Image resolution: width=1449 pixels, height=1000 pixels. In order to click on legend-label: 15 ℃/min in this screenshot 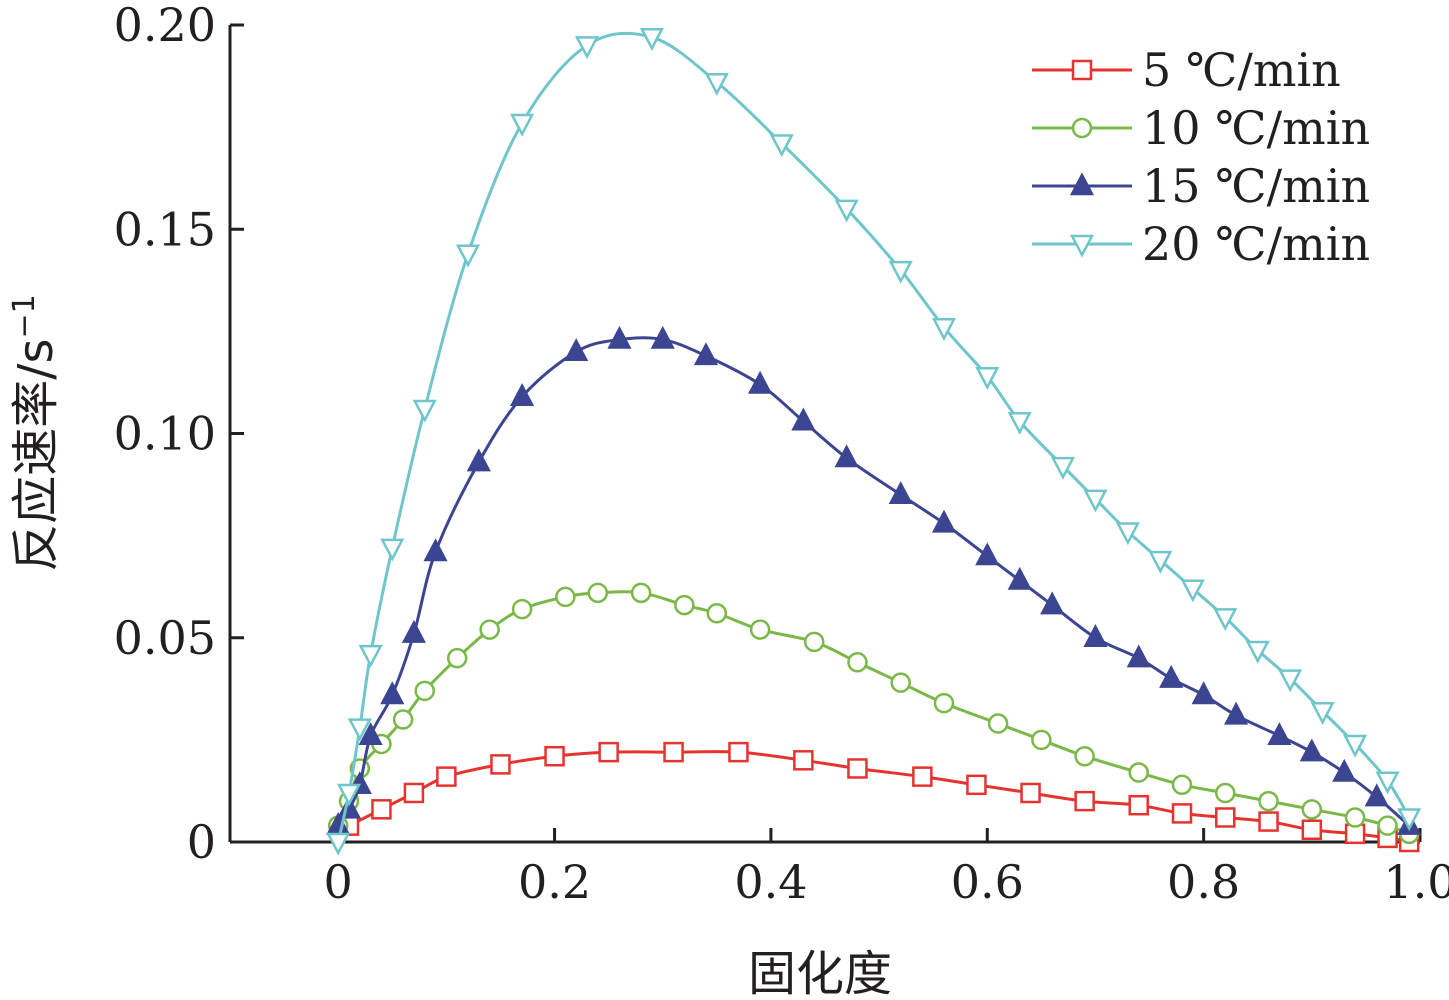, I will do `click(1256, 186)`.